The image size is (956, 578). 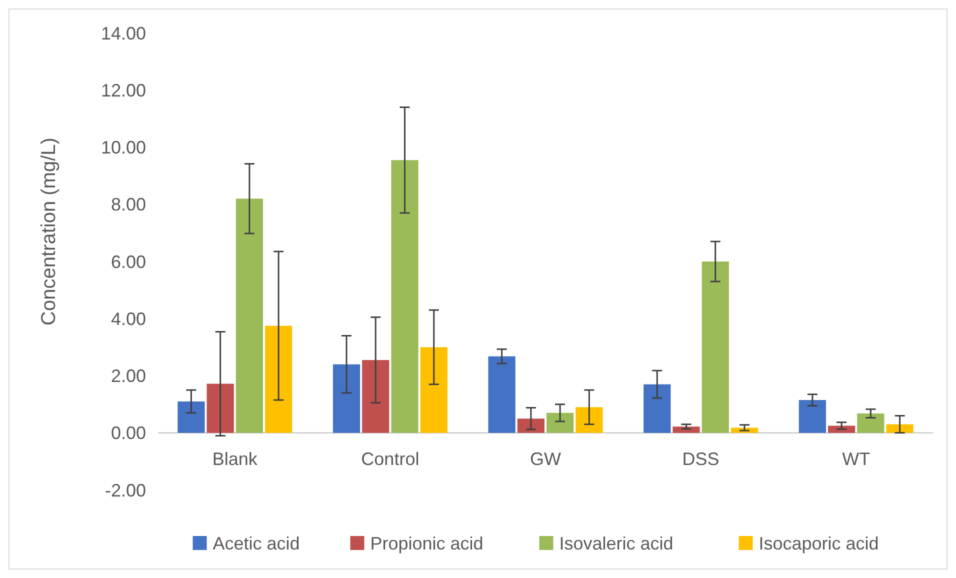 What do you see at coordinates (128, 376) in the screenshot?
I see `y-tick-label: 2.00` at bounding box center [128, 376].